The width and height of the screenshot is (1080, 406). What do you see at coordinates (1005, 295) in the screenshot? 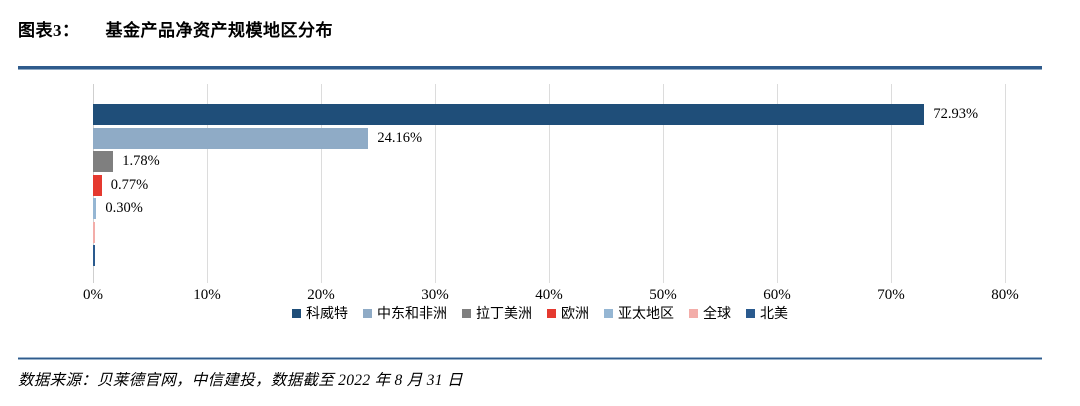
I see `x-tick-label-80%: 80%` at bounding box center [1005, 295].